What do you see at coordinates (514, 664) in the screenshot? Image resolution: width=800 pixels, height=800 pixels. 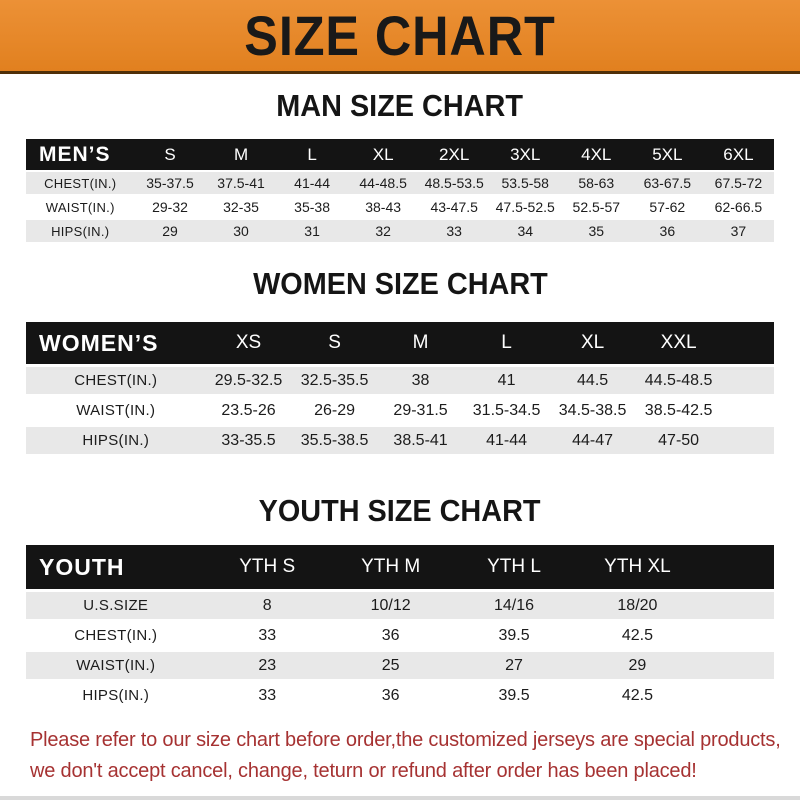 I see `size-cell: 27` at bounding box center [514, 664].